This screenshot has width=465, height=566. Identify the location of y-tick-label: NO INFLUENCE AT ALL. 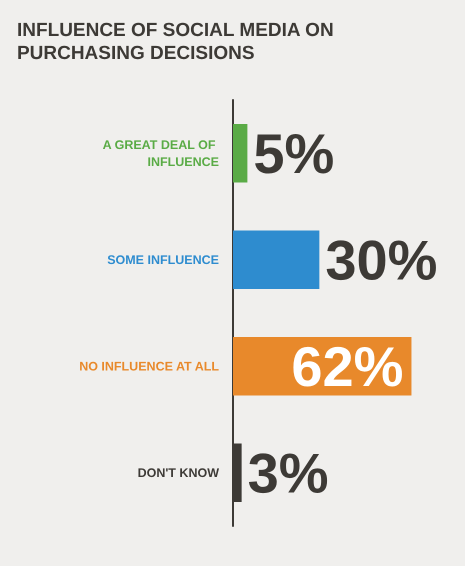
(149, 366).